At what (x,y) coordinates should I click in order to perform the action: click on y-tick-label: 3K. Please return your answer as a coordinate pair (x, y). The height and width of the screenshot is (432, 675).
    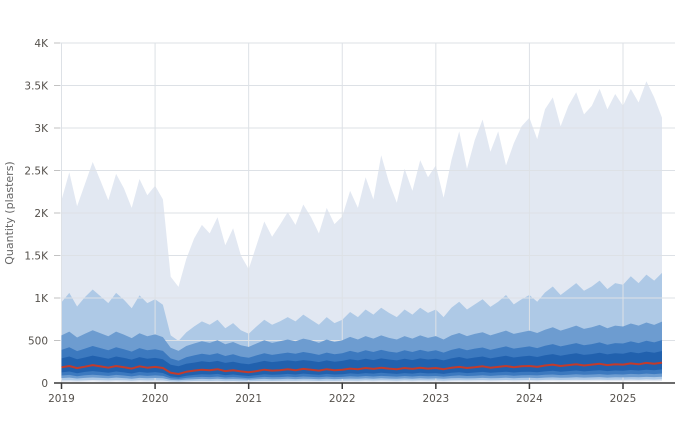
    Looking at the image, I should click on (41, 129).